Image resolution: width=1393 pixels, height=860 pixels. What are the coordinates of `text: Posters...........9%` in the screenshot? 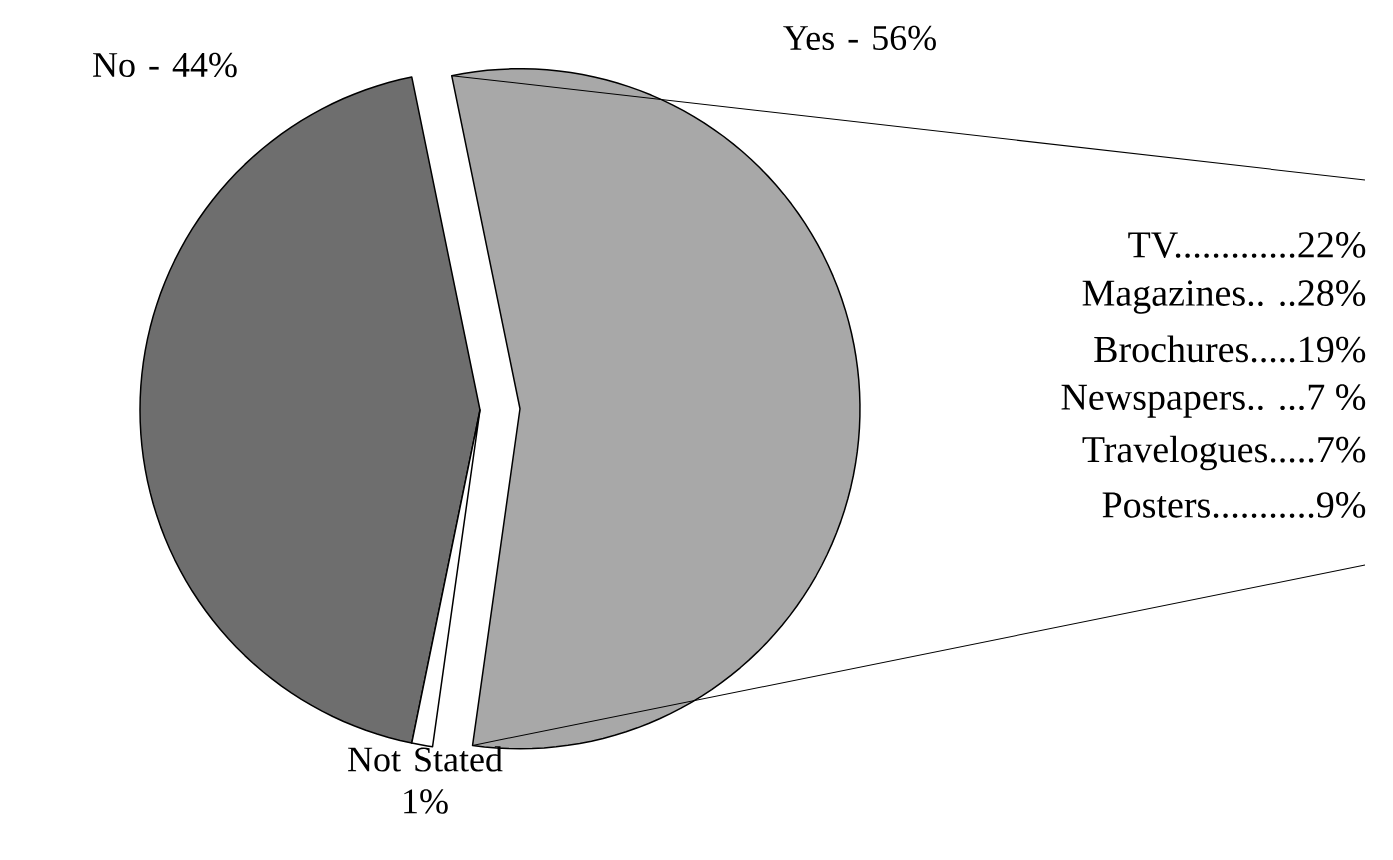 It's located at (1234, 505).